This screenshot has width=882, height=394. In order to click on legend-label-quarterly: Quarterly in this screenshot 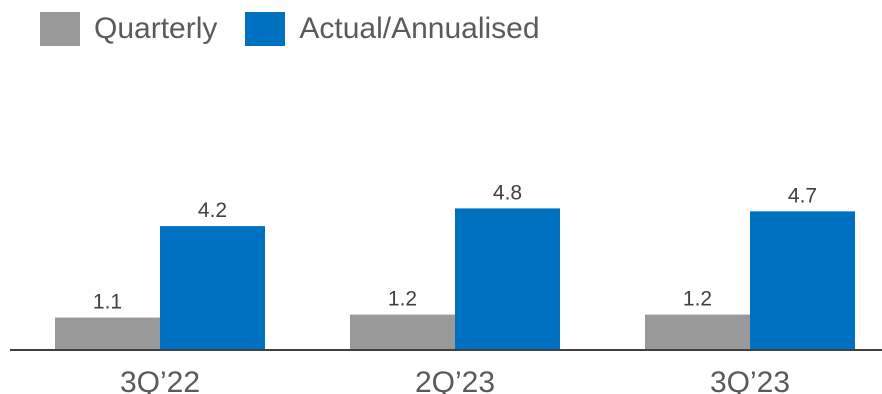, I will do `click(156, 28)`.